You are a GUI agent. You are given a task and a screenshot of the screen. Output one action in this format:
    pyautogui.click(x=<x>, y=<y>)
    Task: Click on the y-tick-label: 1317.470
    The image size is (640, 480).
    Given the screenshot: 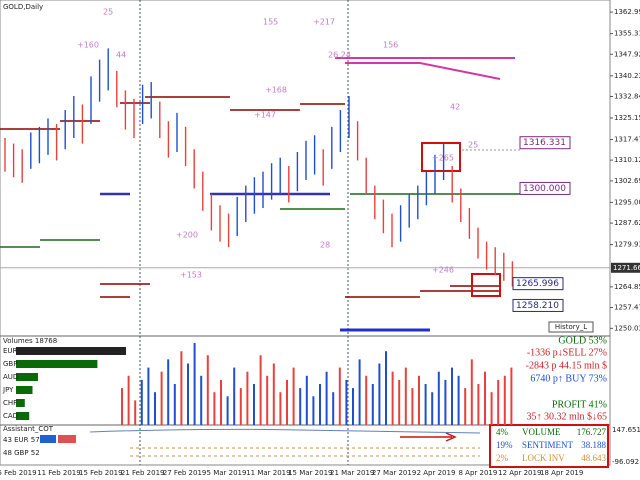 What is the action you would take?
    pyautogui.click(x=627, y=140)
    